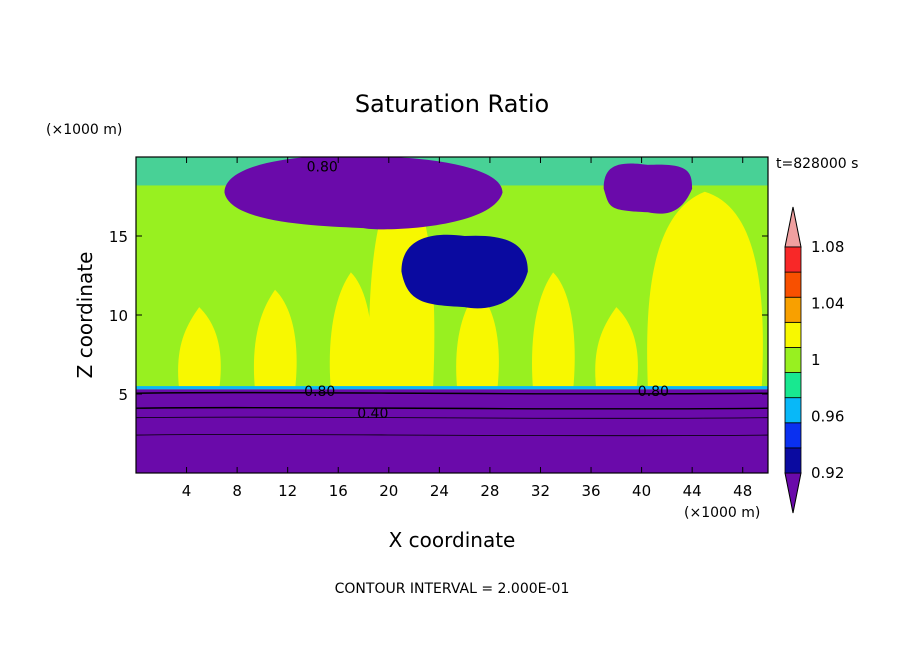 This screenshot has height=654, width=904. I want to click on x-tick-label: 32, so click(540, 491).